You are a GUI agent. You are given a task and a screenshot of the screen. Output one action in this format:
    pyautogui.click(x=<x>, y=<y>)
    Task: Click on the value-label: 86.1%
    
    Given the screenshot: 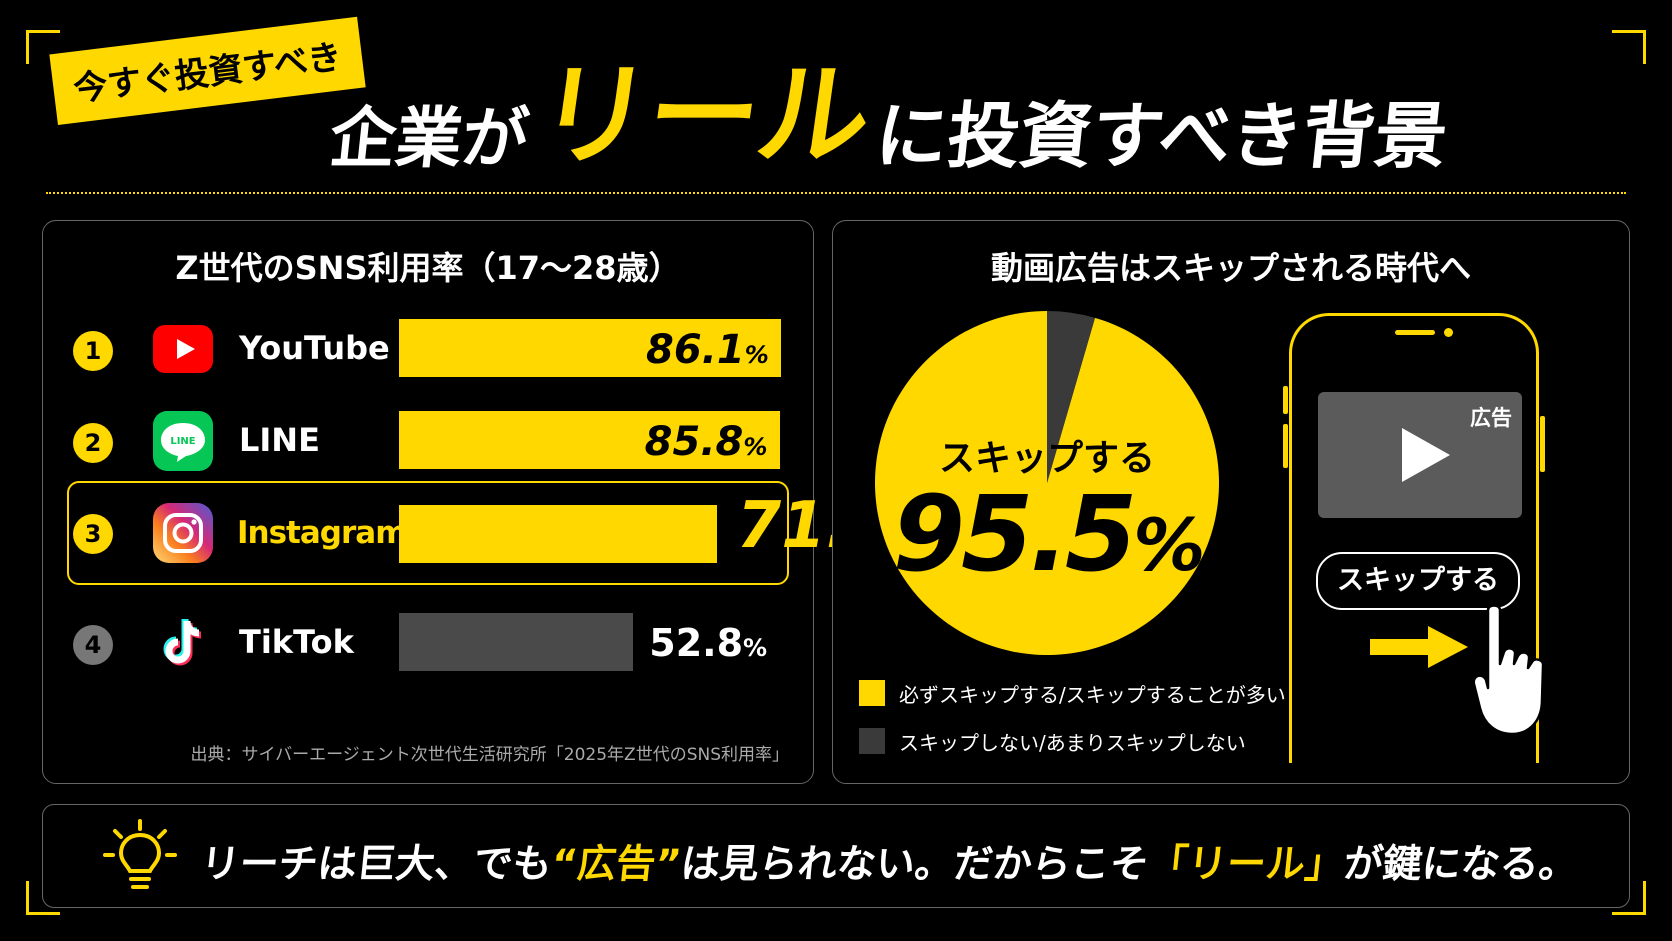 What is the action you would take?
    pyautogui.click(x=707, y=350)
    